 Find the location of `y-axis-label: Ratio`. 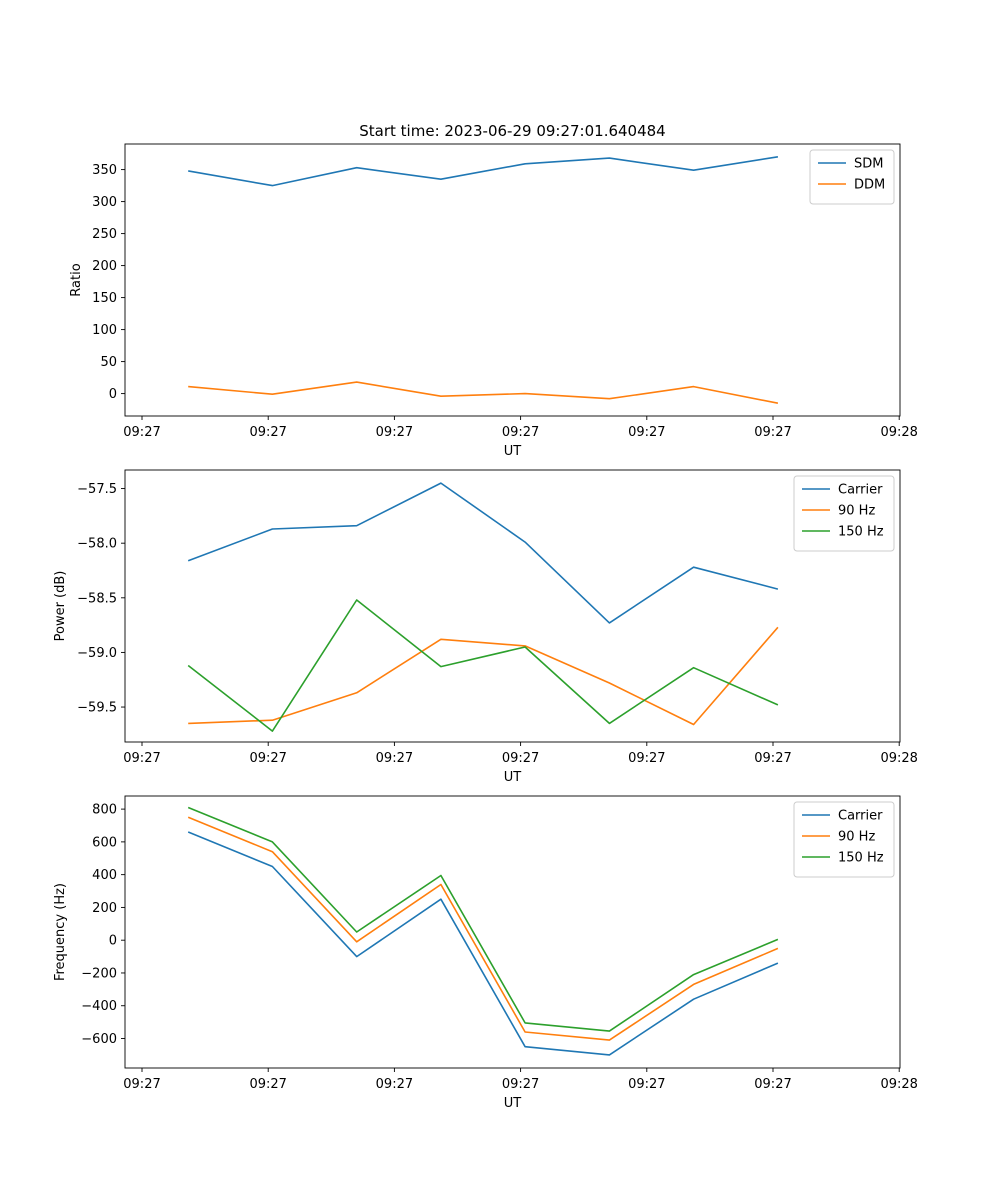

y-axis-label: Ratio is located at coordinates (76, 279).